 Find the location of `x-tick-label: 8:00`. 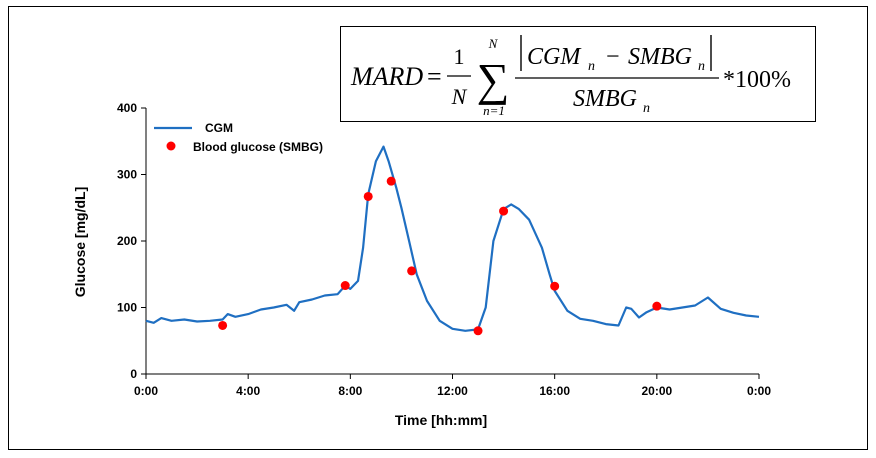

x-tick-label: 8:00 is located at coordinates (350, 391).